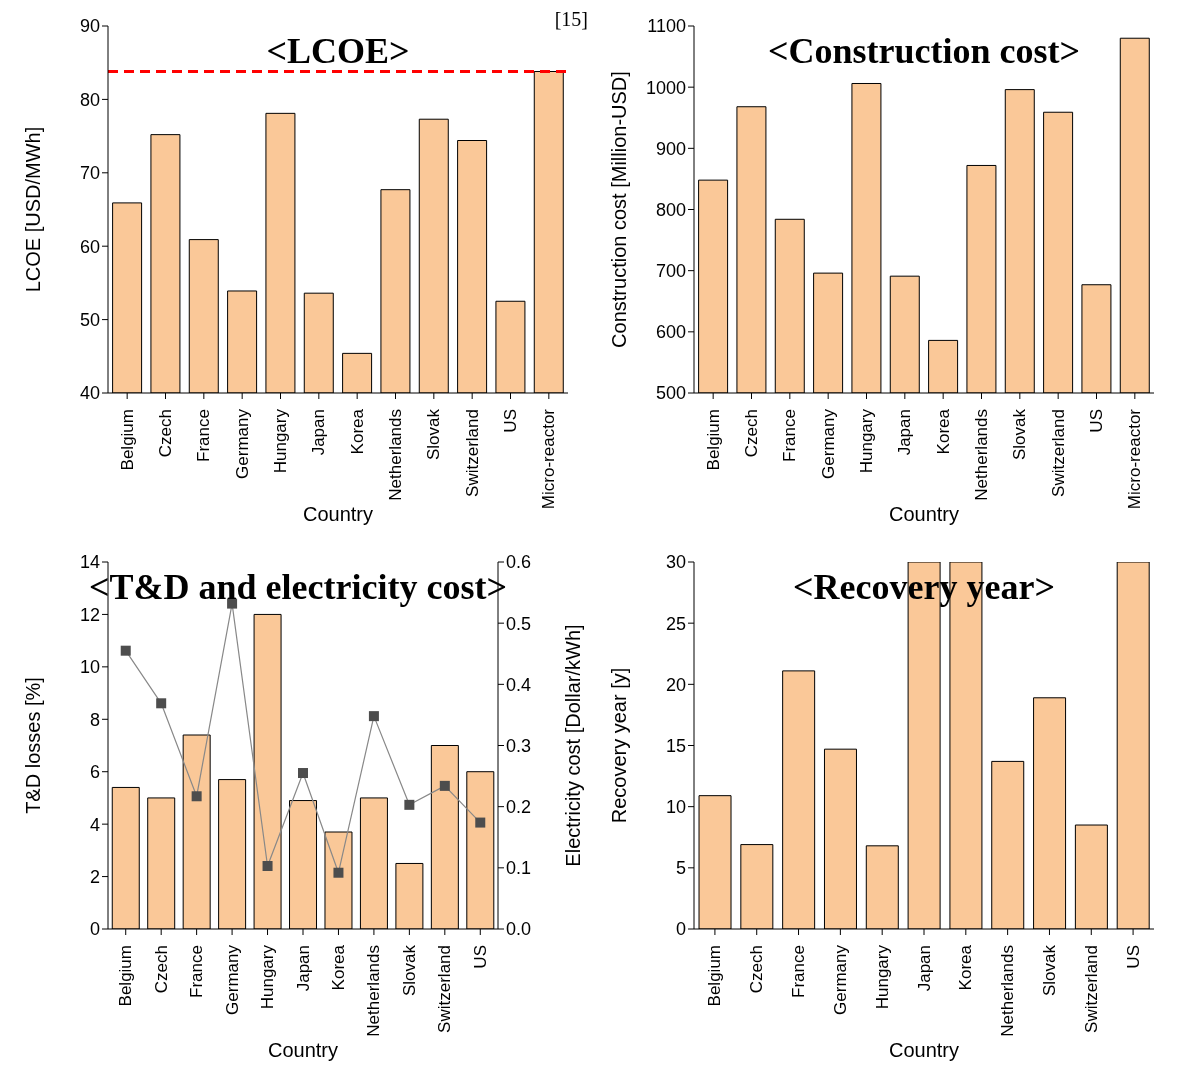 The width and height of the screenshot is (1183, 1069). Describe the element at coordinates (680, 868) in the screenshot. I see `y-tick-label: 5` at that location.